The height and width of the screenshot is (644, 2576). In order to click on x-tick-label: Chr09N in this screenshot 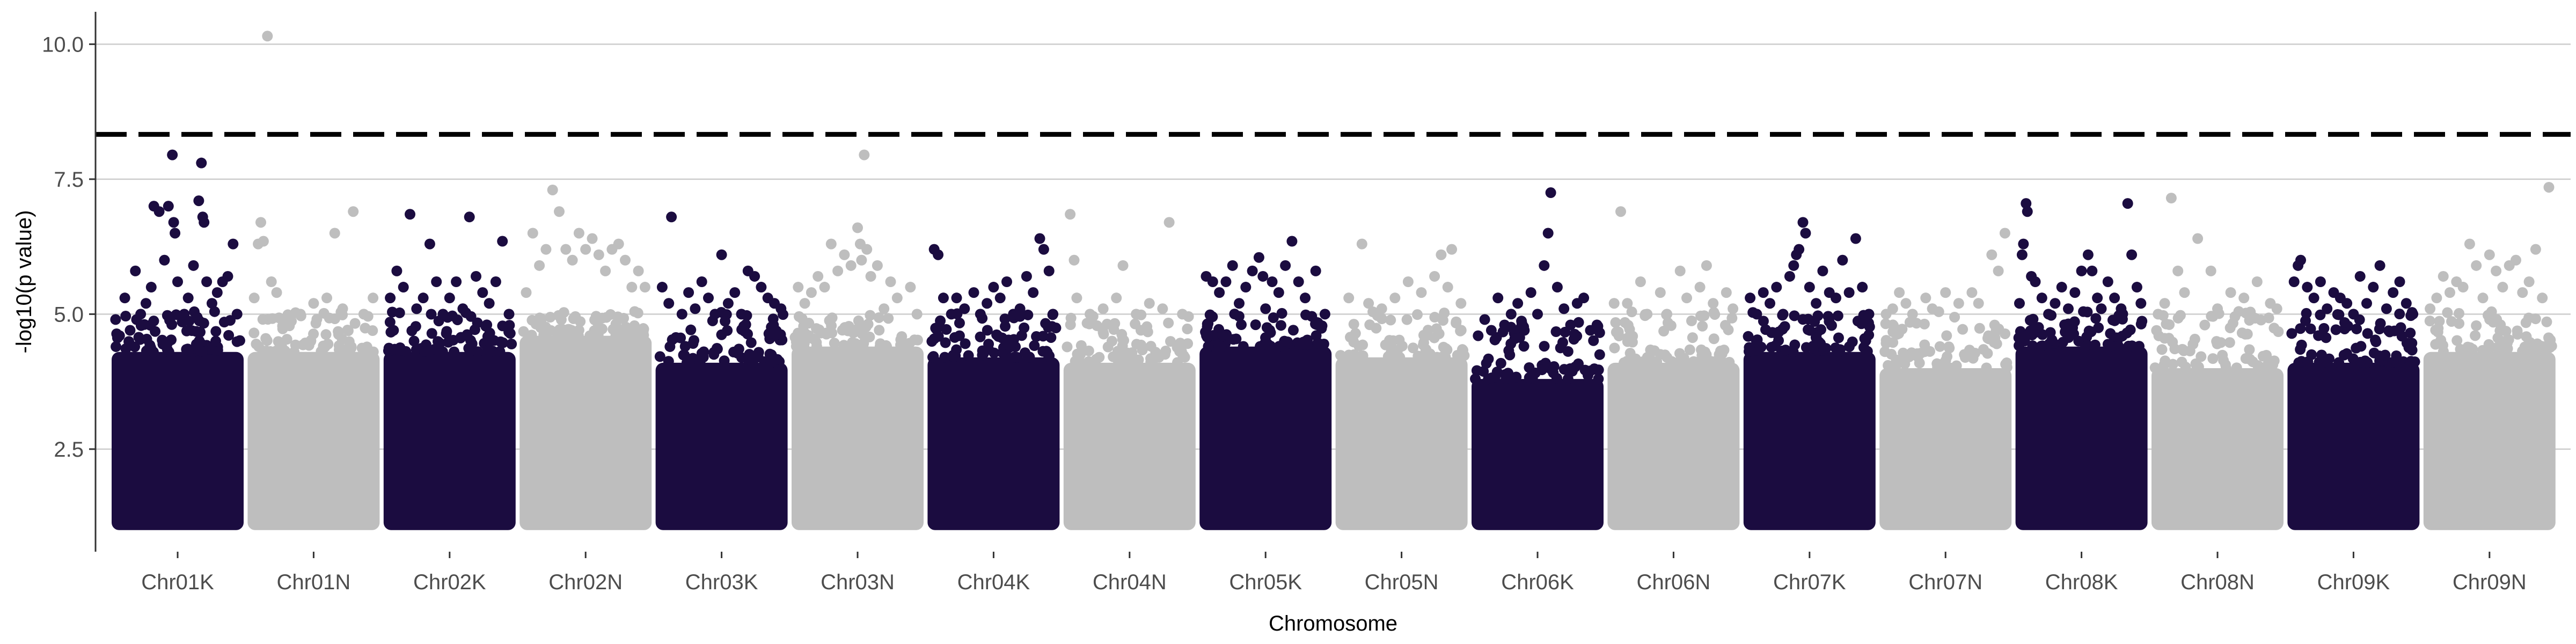, I will do `click(2490, 582)`.